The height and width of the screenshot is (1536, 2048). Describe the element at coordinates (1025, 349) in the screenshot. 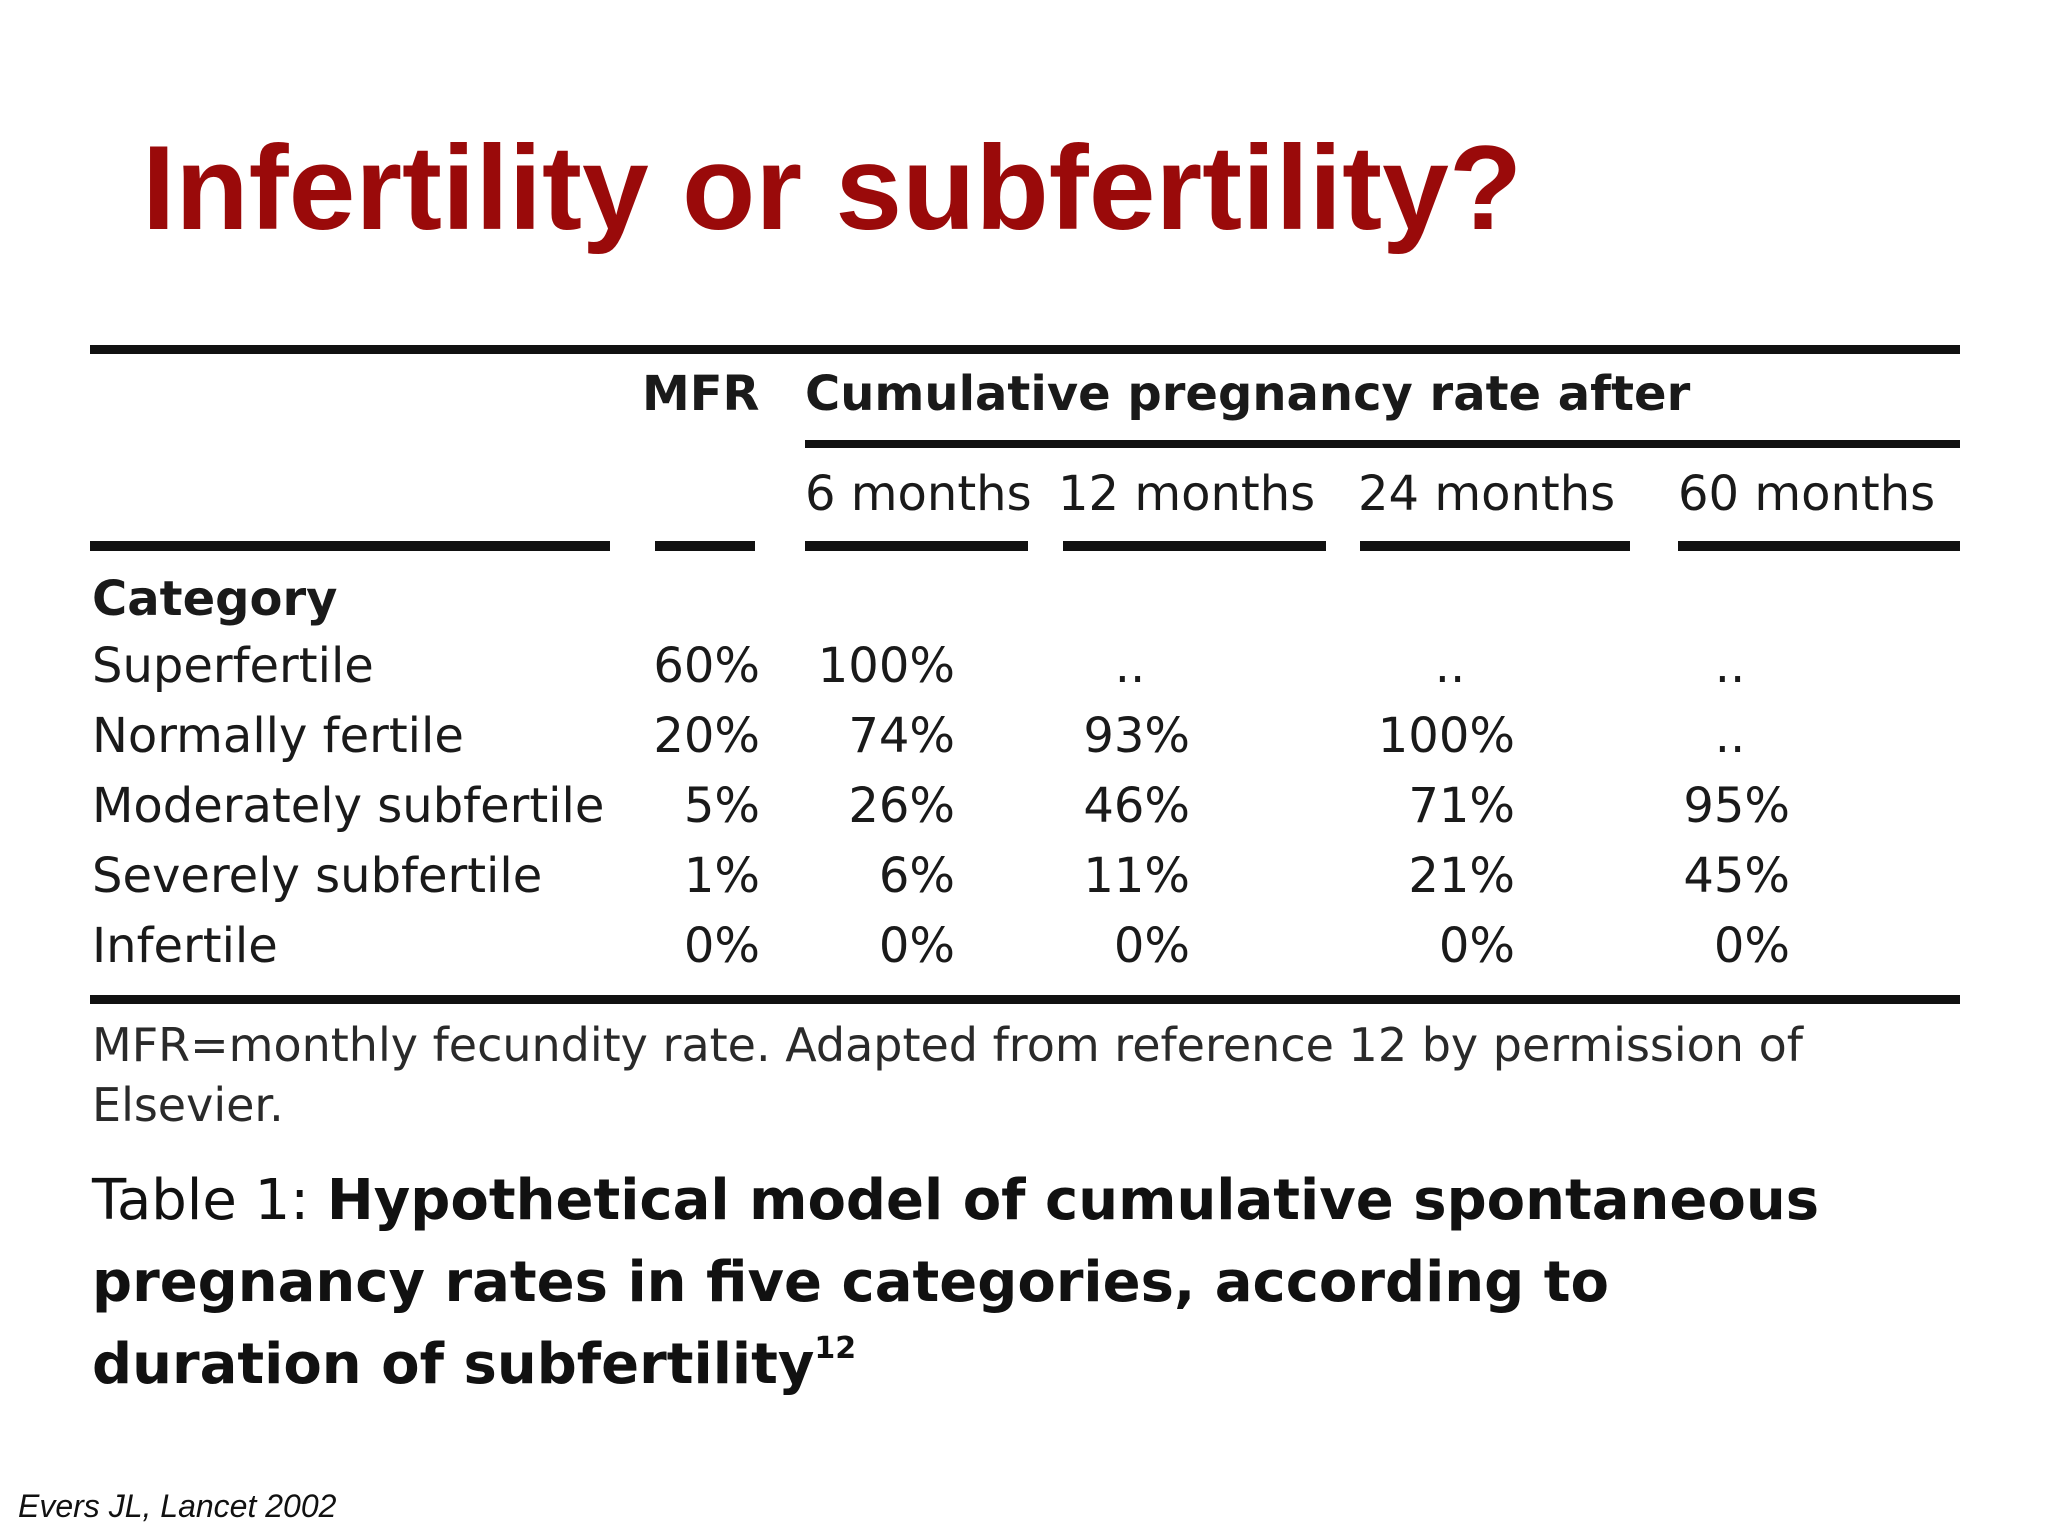

I see `table-top-rule` at that location.